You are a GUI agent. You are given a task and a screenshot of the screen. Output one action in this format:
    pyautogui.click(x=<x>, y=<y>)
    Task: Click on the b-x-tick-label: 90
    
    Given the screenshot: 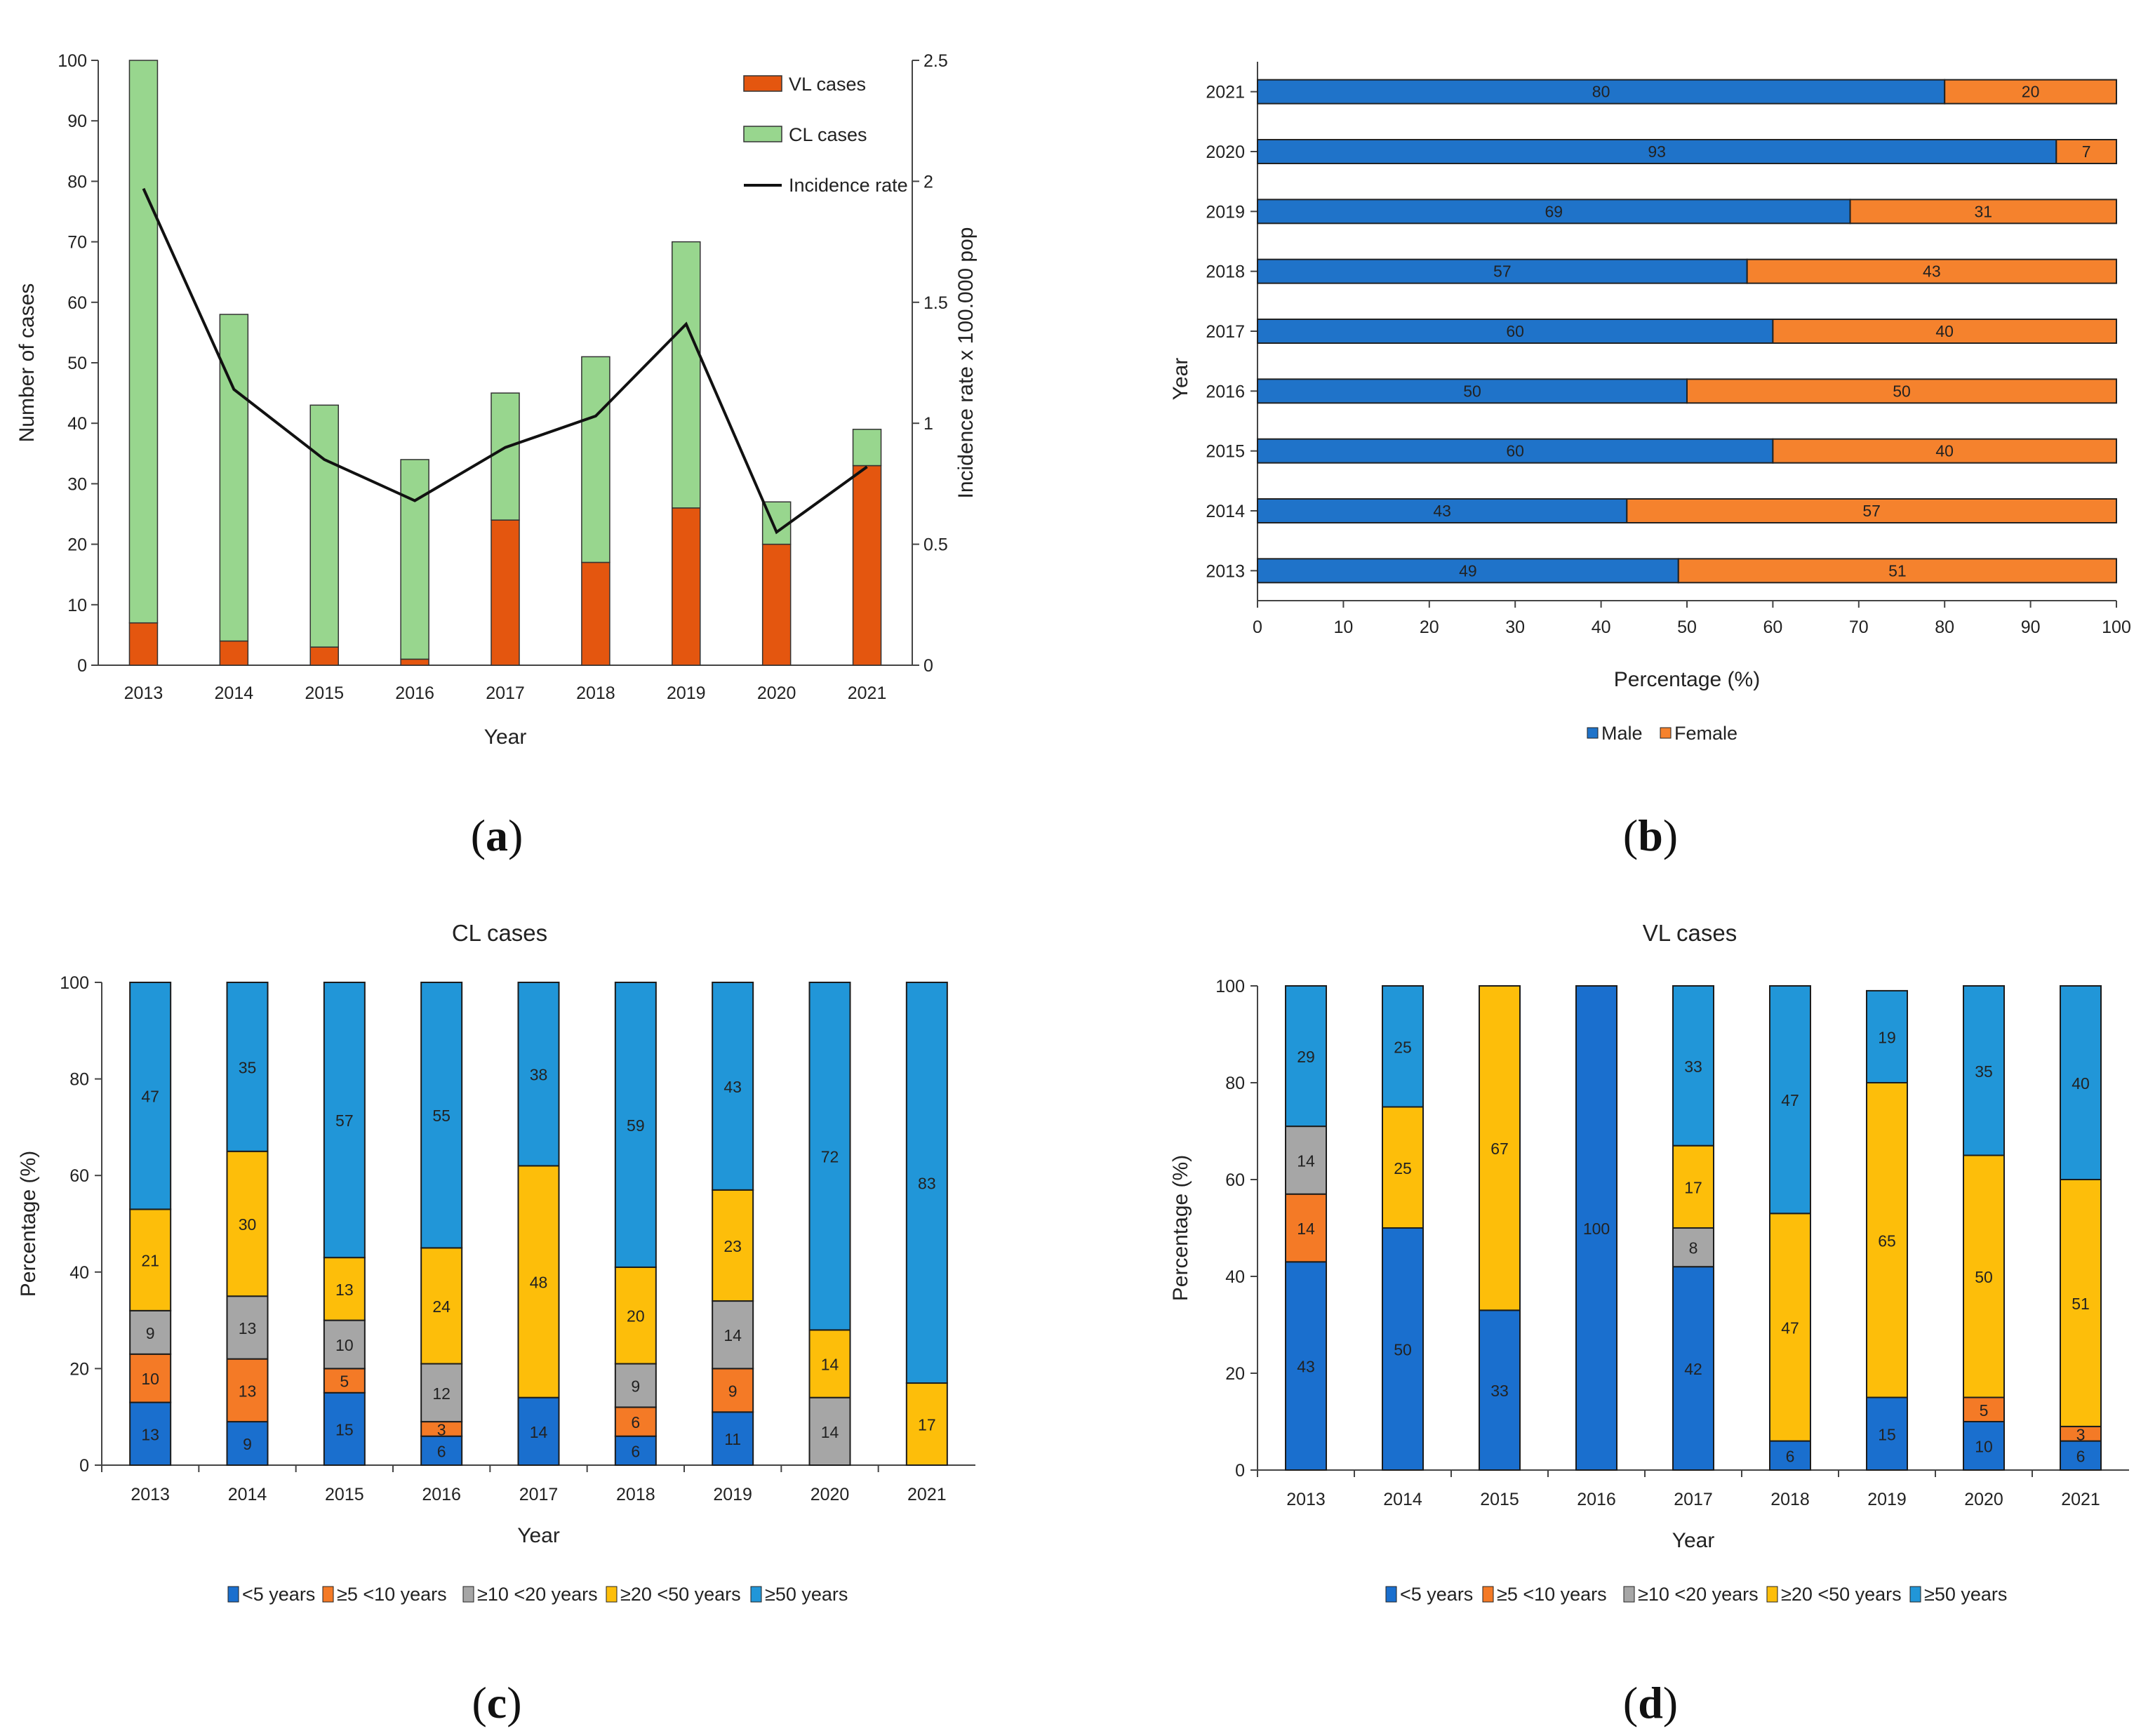 What is the action you would take?
    pyautogui.click(x=2031, y=627)
    